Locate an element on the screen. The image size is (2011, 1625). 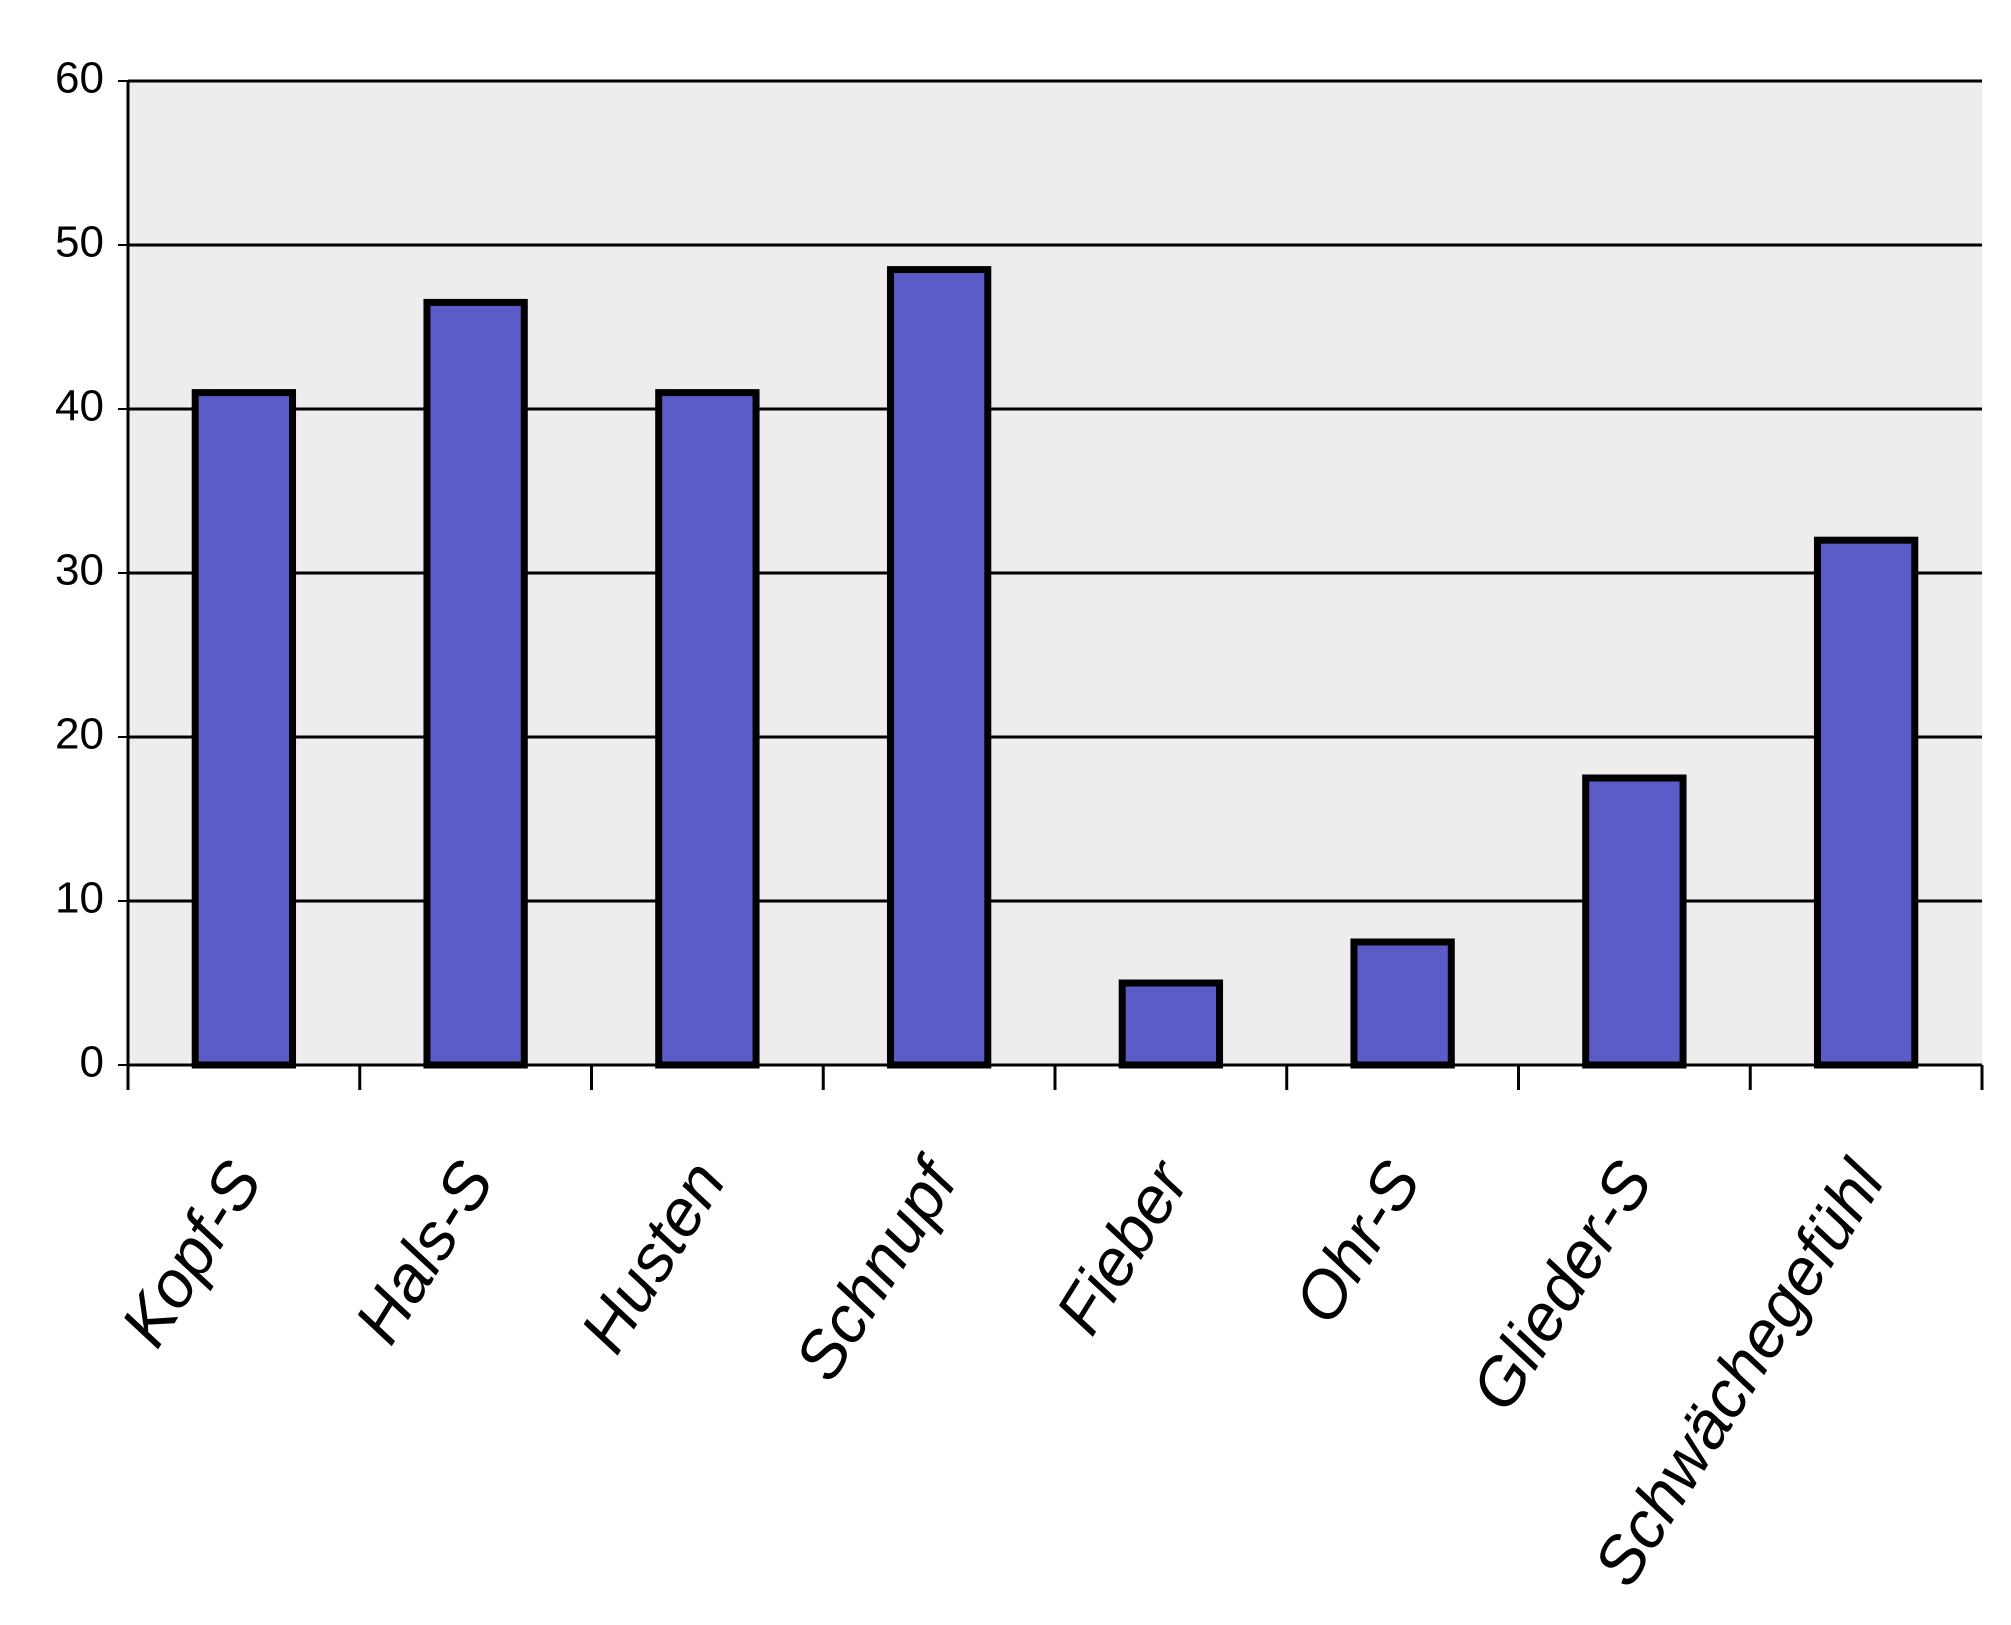
y-tick-label: 20 is located at coordinates (79, 734).